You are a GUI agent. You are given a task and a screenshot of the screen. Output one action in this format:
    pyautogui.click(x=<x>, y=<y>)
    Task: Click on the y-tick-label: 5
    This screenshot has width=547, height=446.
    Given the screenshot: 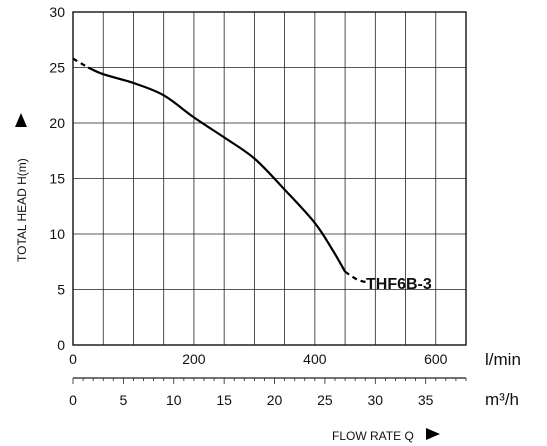 What is the action you would take?
    pyautogui.click(x=61, y=290)
    